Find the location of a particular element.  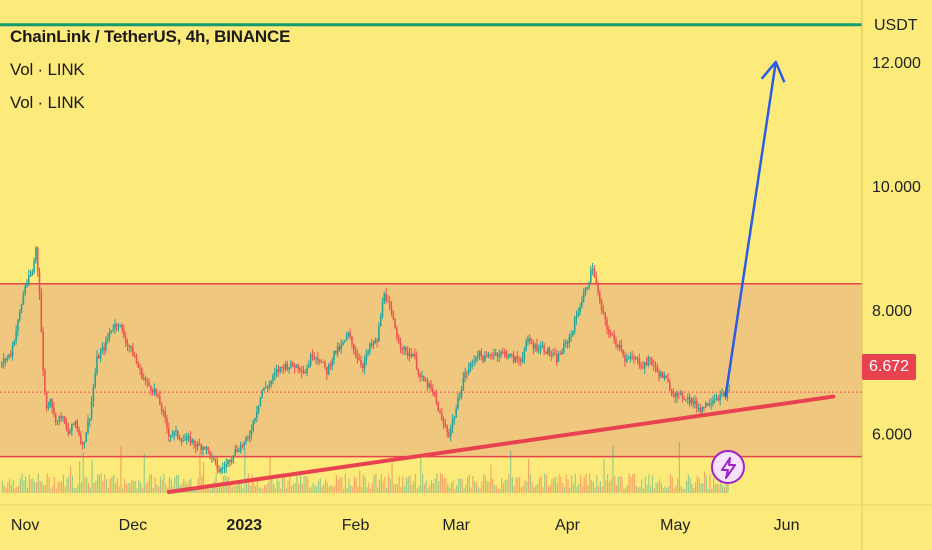

volume-bars is located at coordinates (365, 467).